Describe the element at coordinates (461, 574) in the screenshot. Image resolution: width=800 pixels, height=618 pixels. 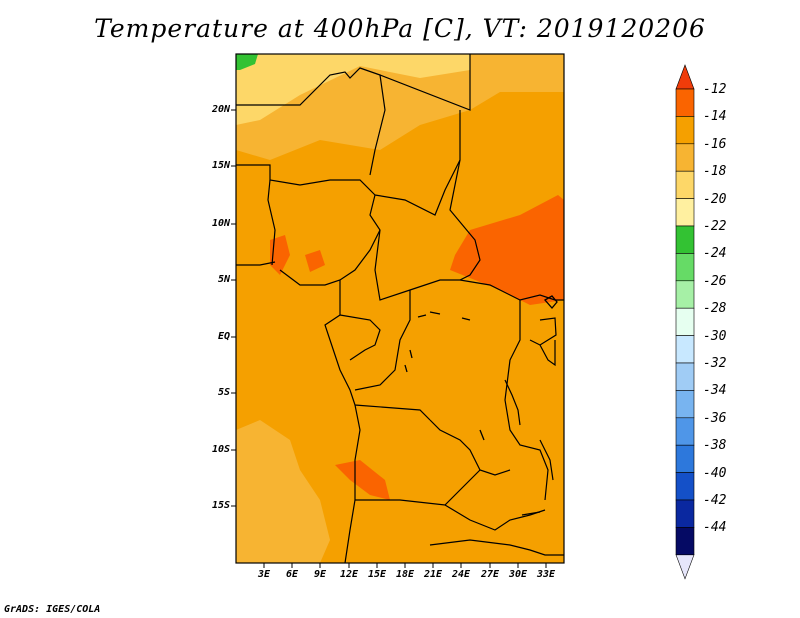
I see `lon-label: 24E` at that location.